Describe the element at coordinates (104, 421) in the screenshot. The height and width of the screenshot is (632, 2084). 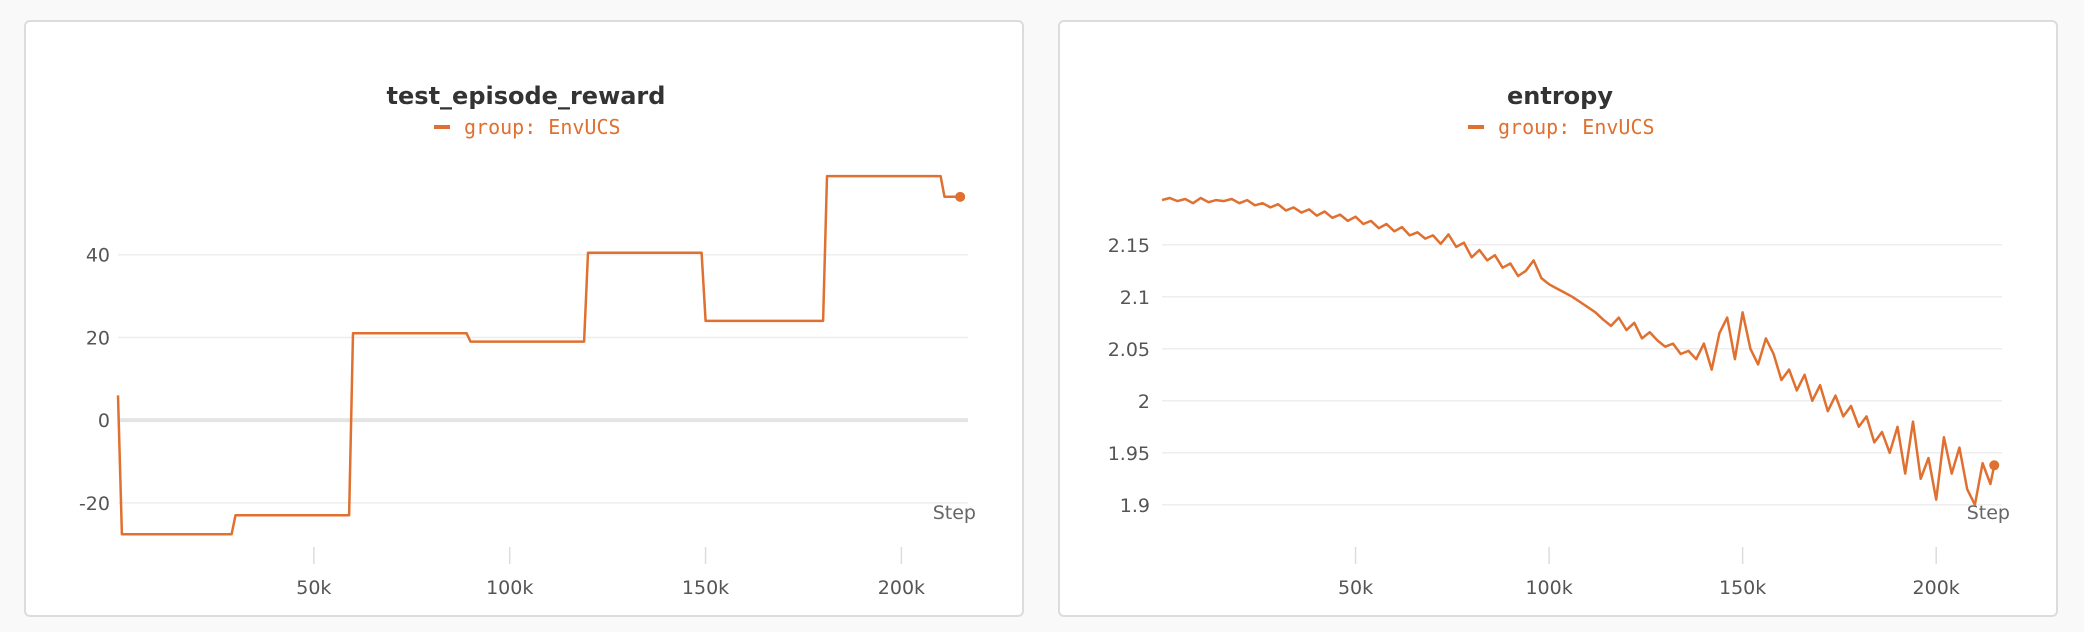
I see `y-tick-label: 0` at that location.